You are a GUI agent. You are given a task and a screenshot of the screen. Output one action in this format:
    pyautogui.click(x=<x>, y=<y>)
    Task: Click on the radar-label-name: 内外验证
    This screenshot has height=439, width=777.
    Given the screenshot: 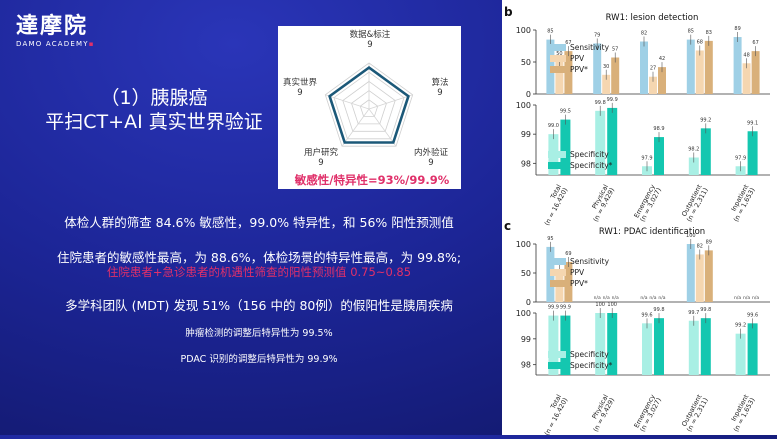 What is the action you would take?
    pyautogui.click(x=430, y=153)
    